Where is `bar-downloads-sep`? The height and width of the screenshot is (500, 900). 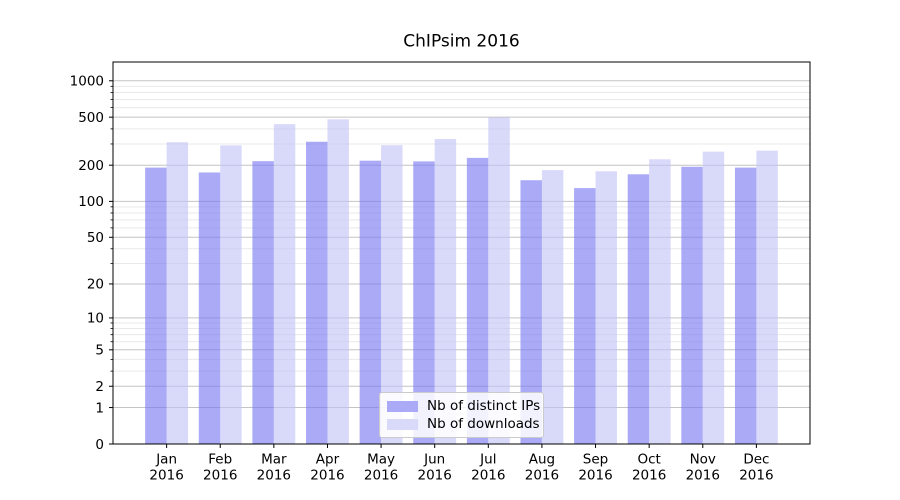 bar-downloads-sep is located at coordinates (606, 307).